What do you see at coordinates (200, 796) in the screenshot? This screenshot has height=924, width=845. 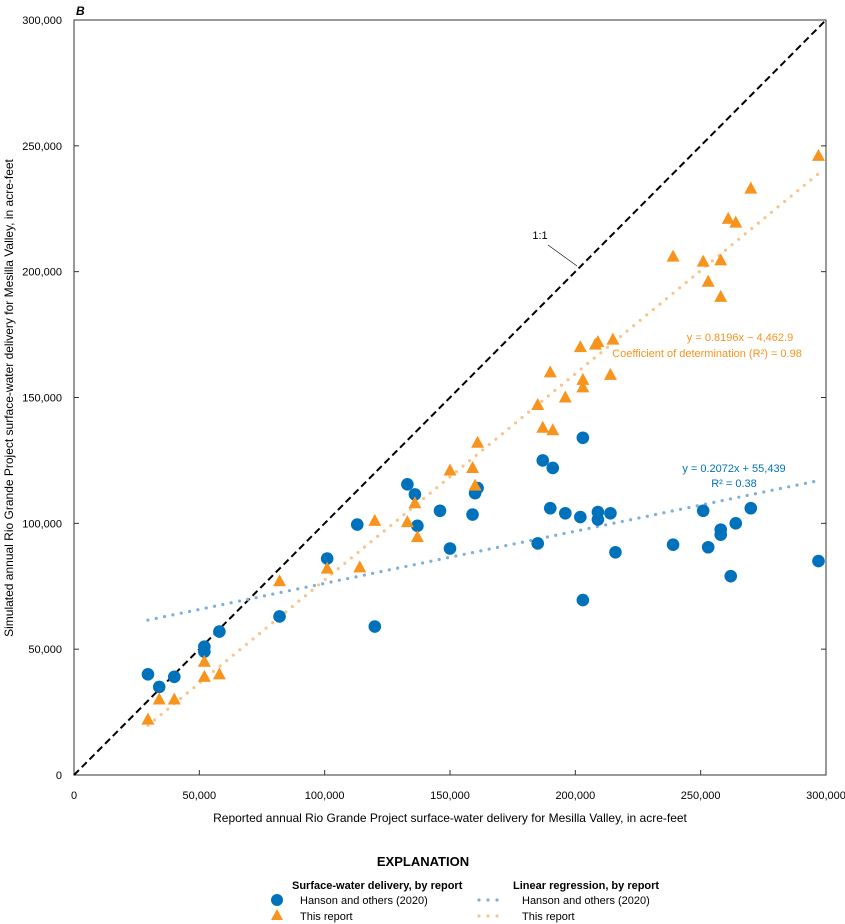 I see `x-tick-label: 50,000` at bounding box center [200, 796].